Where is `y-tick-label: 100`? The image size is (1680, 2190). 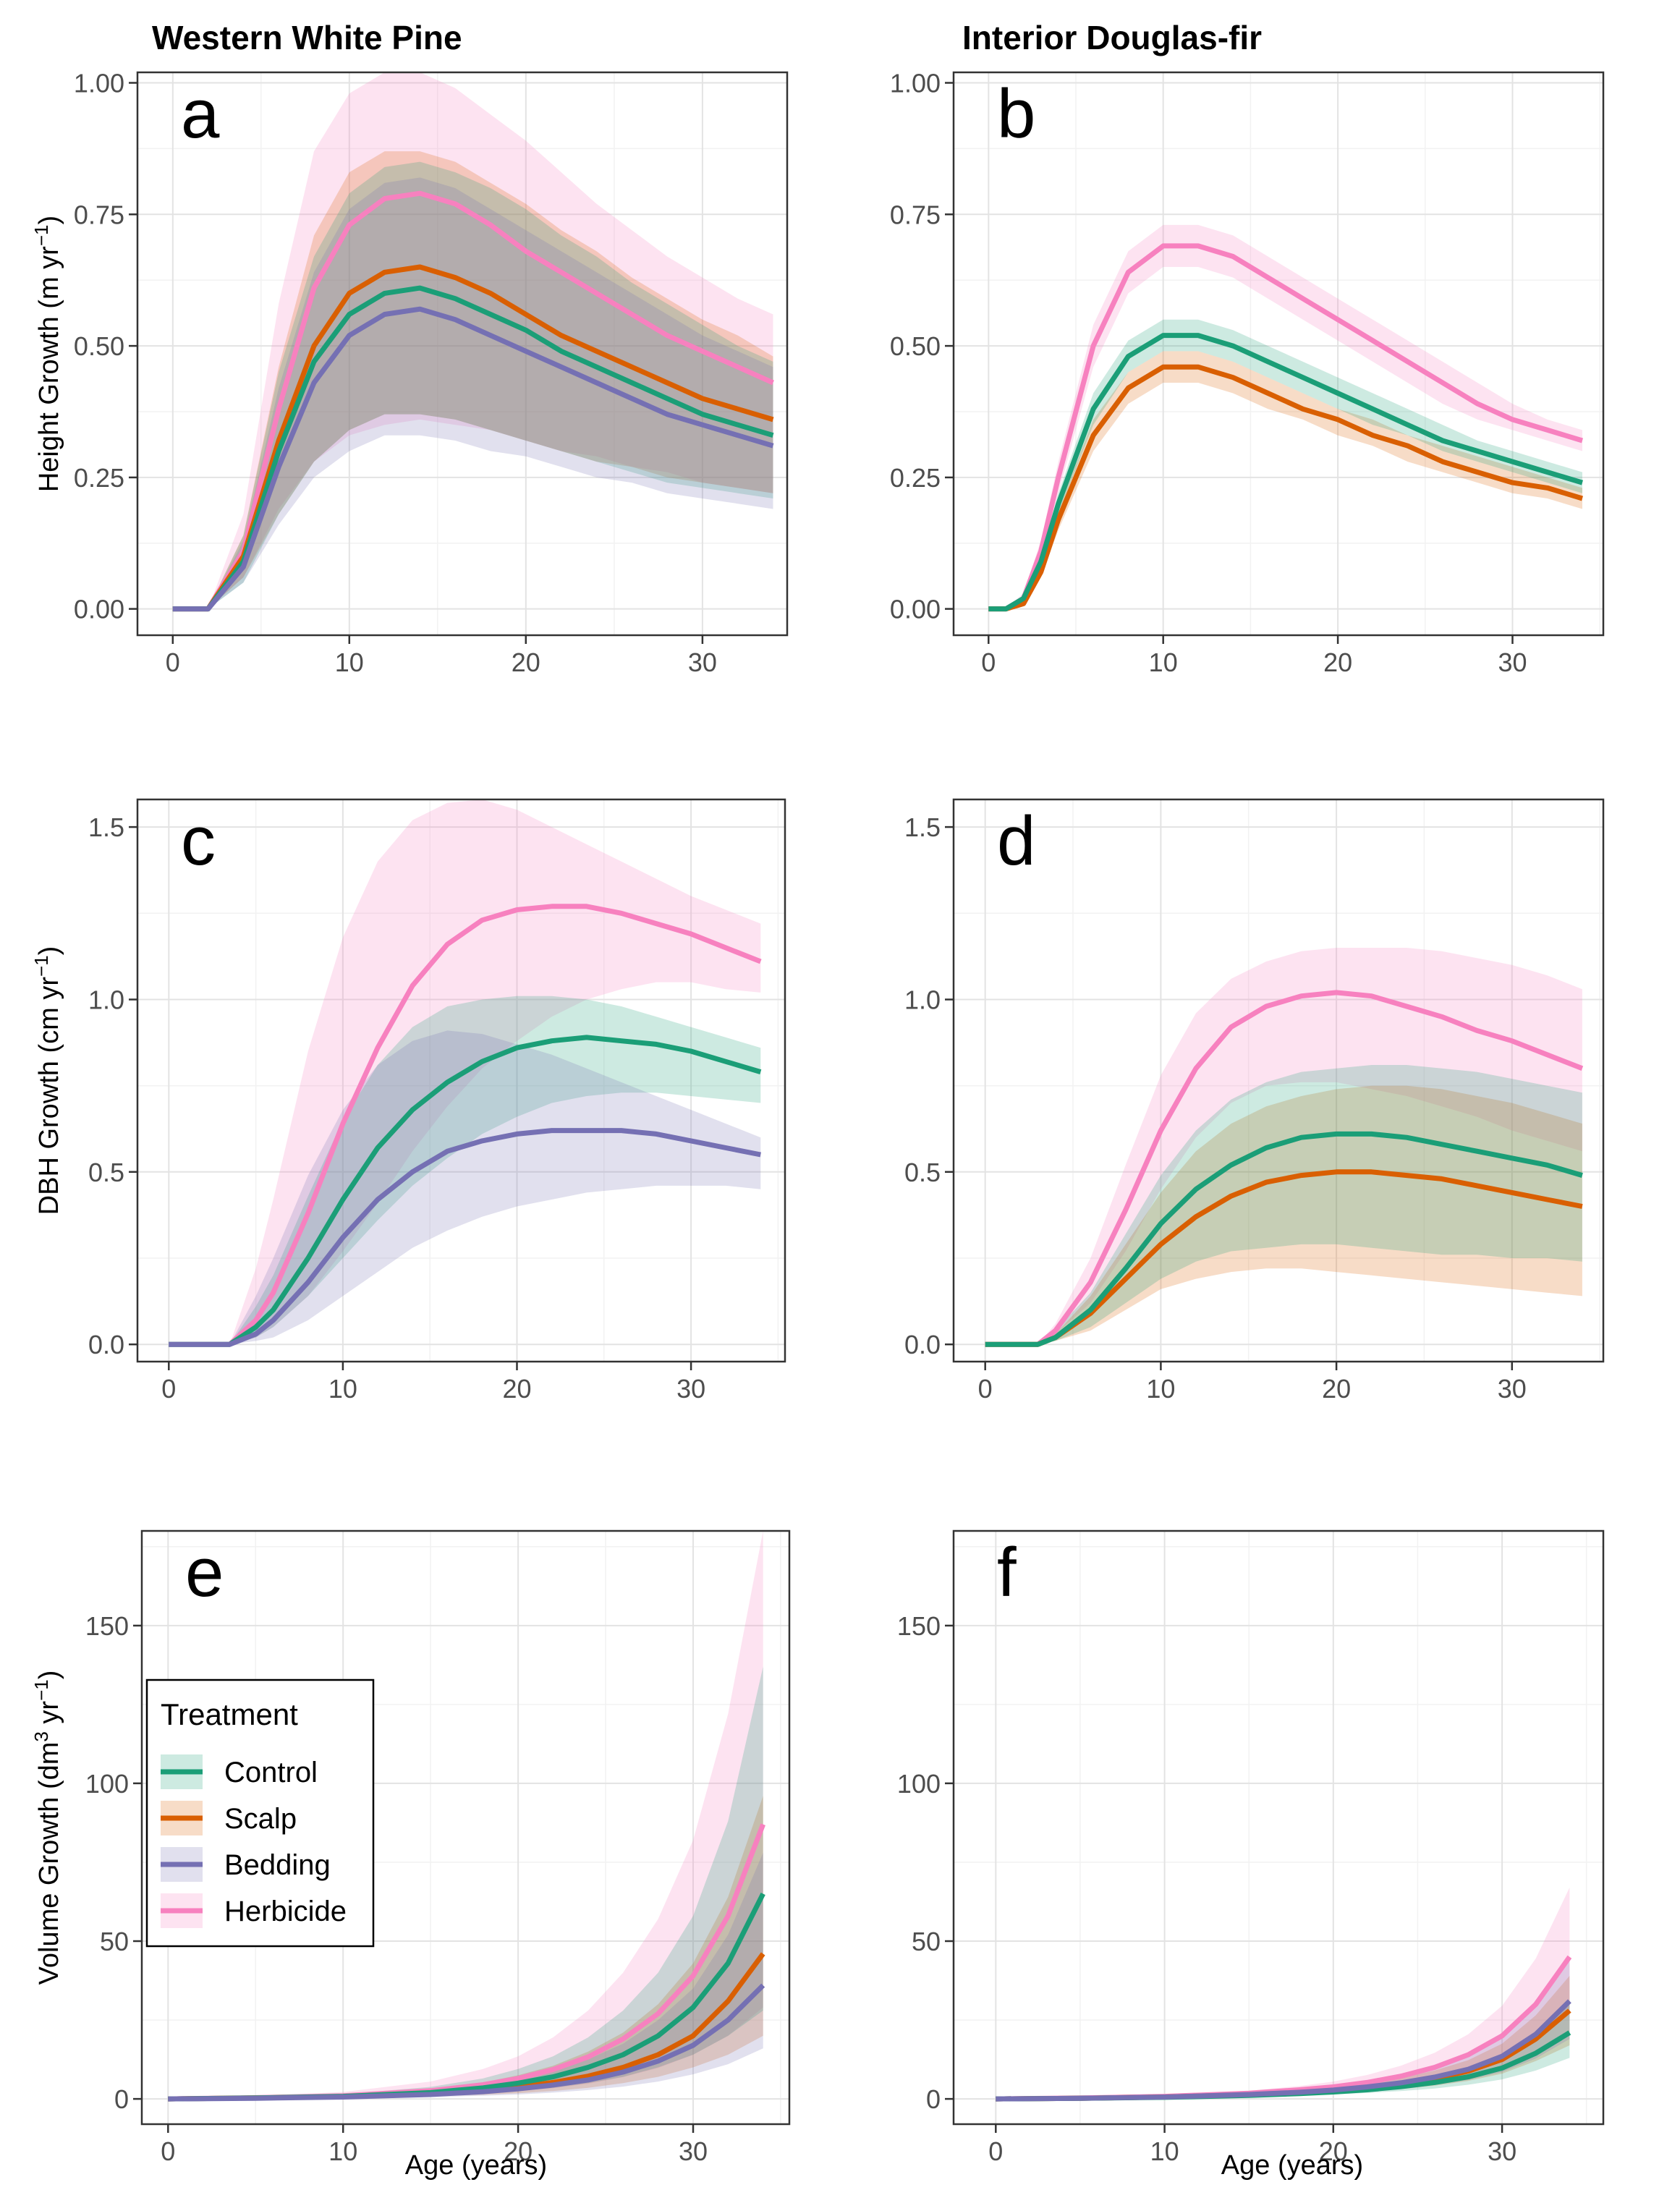 y-tick-label: 100 is located at coordinates (107, 1784).